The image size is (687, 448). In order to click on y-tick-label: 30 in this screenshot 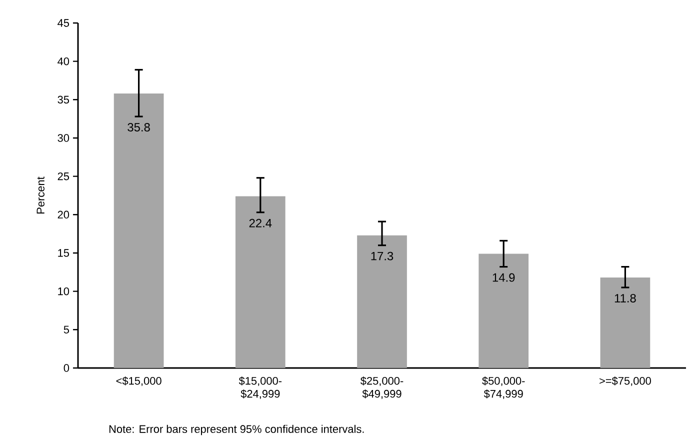, I will do `click(64, 138)`.